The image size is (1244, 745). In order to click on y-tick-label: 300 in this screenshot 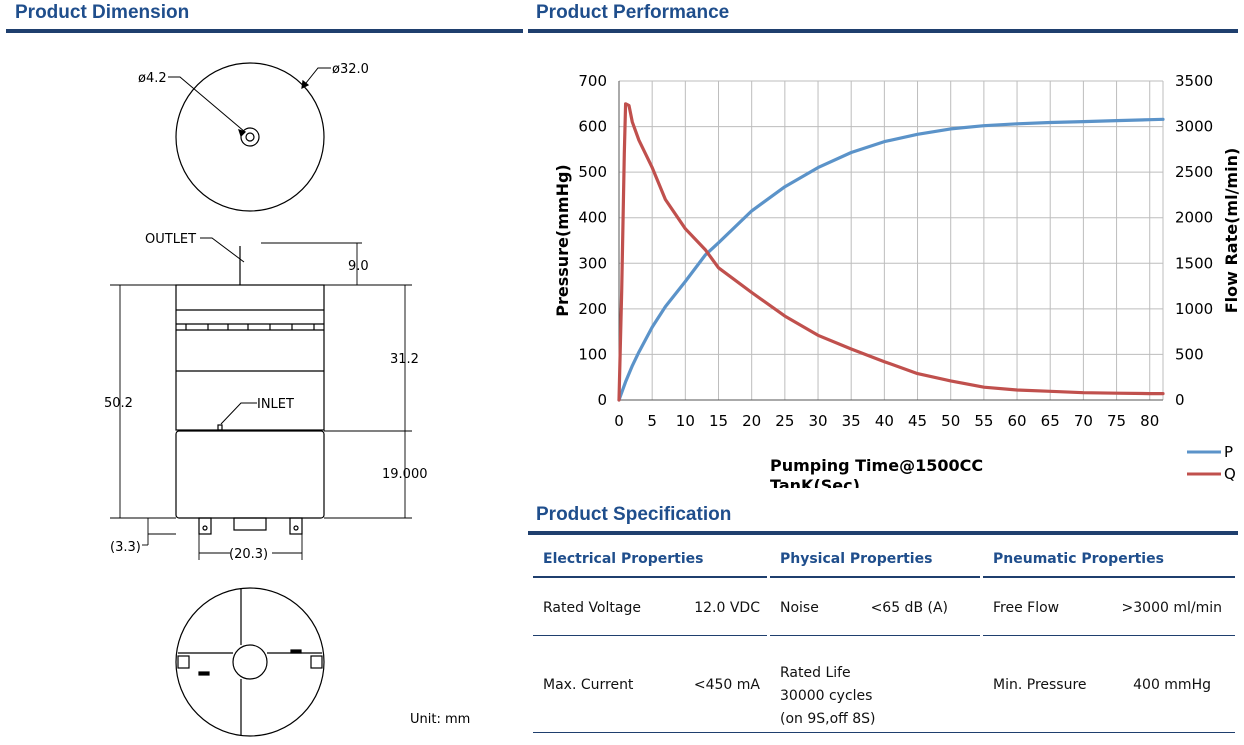, I will do `click(592, 263)`.